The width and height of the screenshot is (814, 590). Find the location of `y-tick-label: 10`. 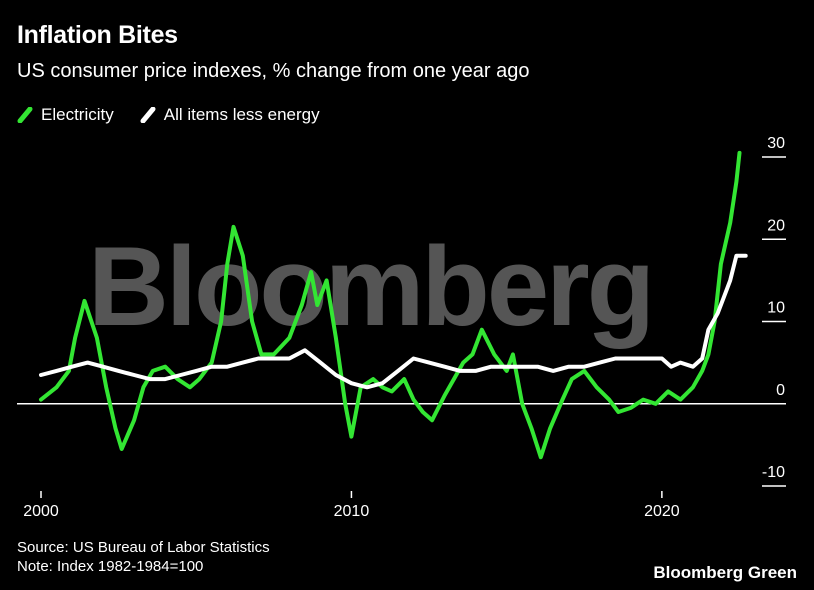

y-tick-label: 10 is located at coordinates (776, 308).